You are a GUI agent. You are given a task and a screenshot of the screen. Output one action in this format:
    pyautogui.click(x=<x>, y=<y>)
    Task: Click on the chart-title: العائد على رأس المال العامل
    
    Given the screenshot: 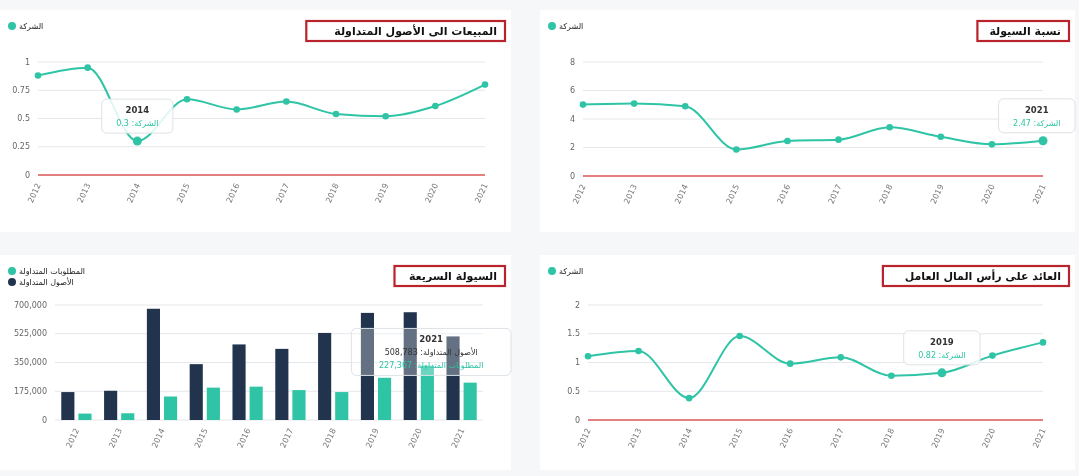 What is the action you would take?
    pyautogui.click(x=982, y=276)
    